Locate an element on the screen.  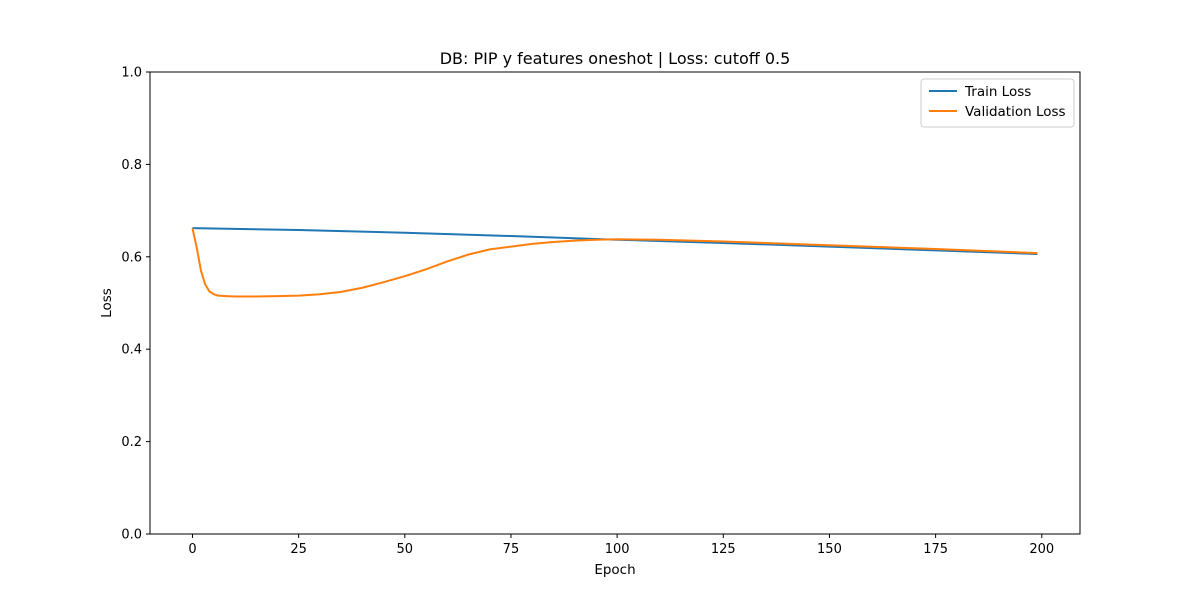
x-tick-label: 25 is located at coordinates (298, 549).